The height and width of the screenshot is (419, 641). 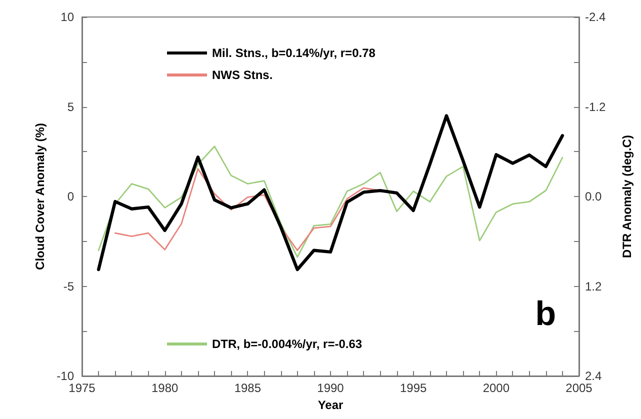 What do you see at coordinates (294, 53) in the screenshot?
I see `legend-label: Mil. Stns., b=0.14%/yr, r=0.78` at bounding box center [294, 53].